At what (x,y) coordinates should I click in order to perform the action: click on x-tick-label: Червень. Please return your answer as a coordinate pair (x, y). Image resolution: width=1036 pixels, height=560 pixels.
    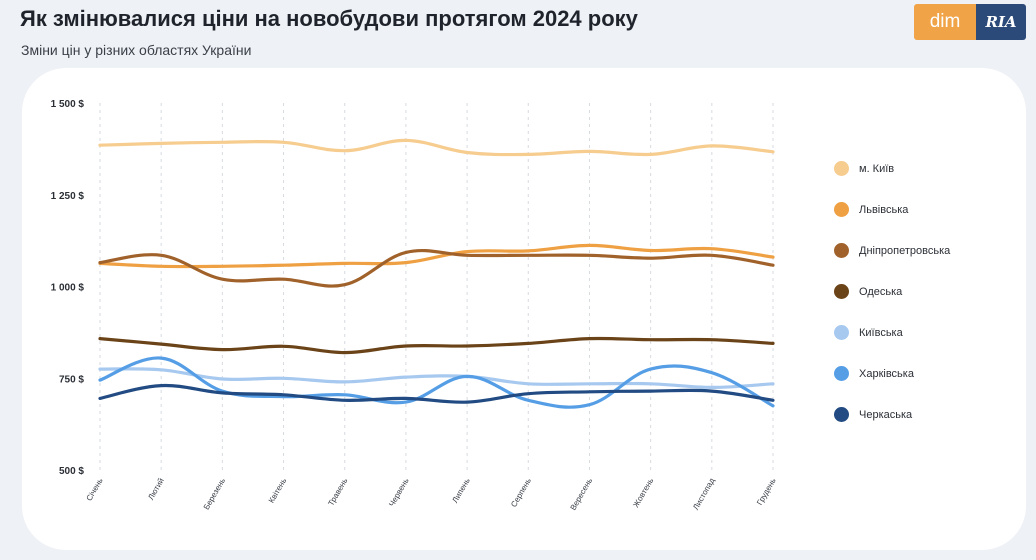
    Looking at the image, I should click on (399, 493).